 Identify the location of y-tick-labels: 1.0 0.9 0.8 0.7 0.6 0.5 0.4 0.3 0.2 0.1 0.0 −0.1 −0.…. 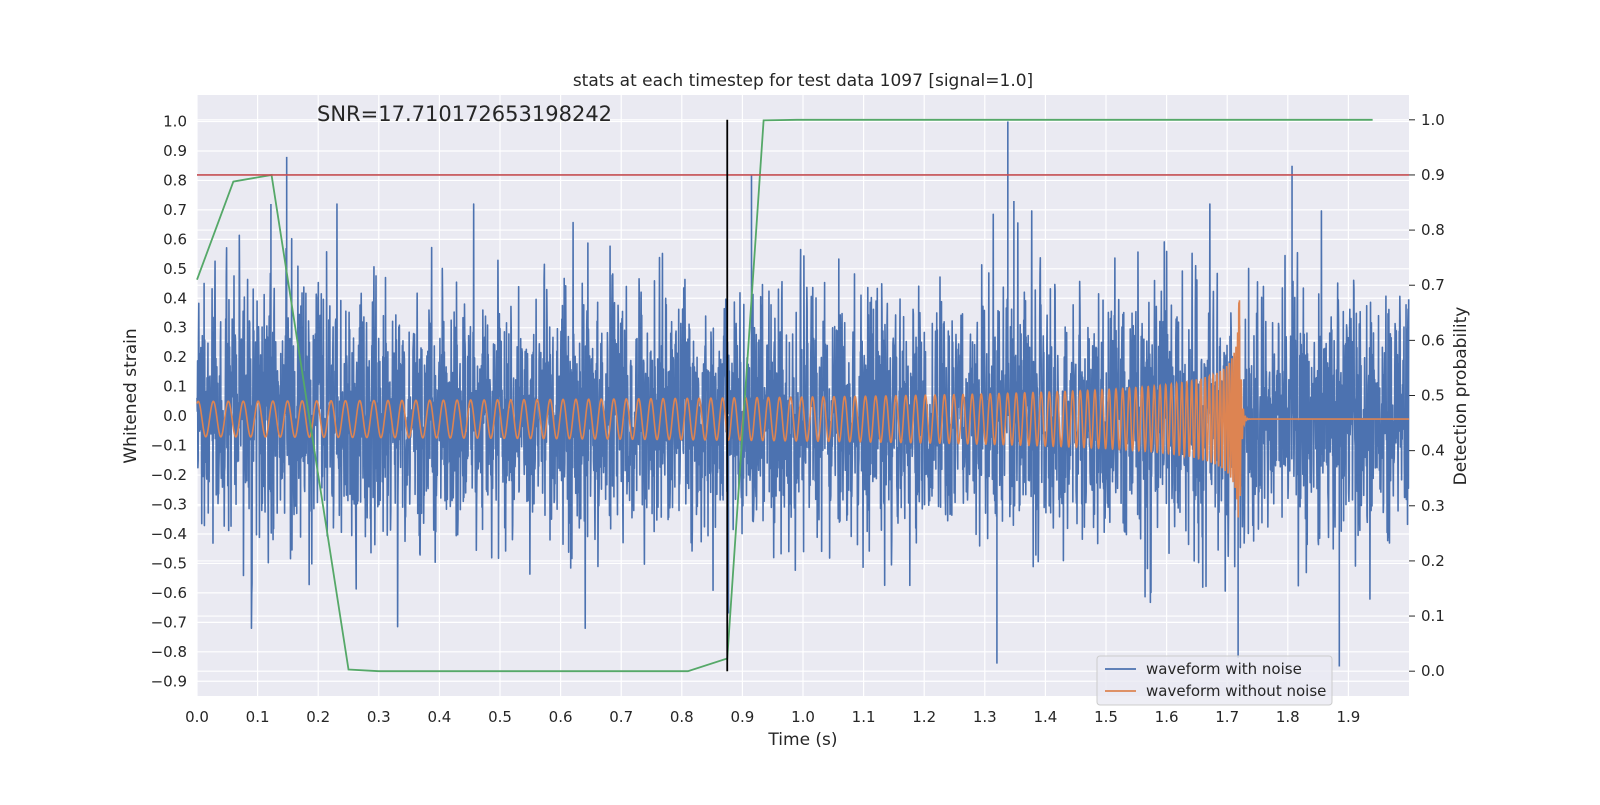
(169, 402).